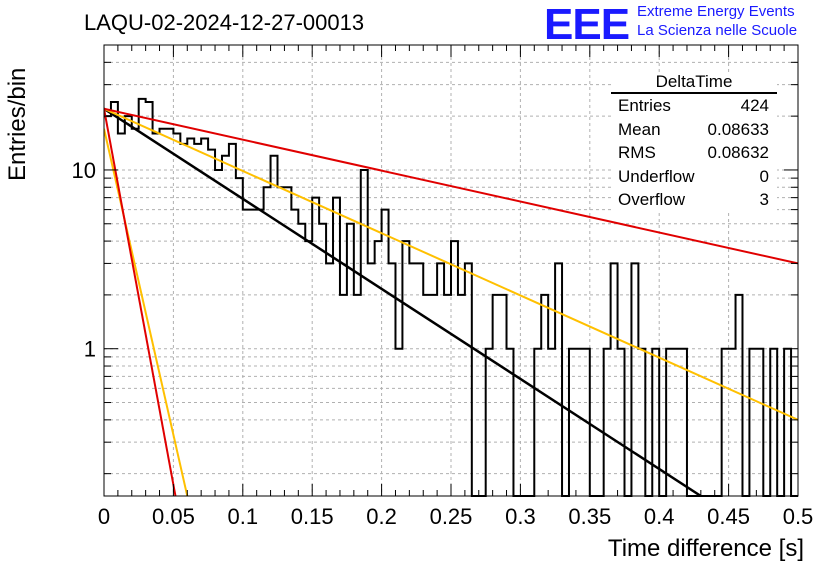 This screenshot has width=836, height=572. Describe the element at coordinates (637, 152) in the screenshot. I see `stats-label: RMS` at that location.